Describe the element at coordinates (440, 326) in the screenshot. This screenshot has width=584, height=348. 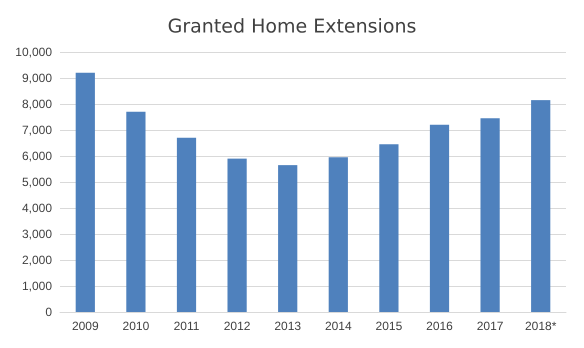
I see `x-tick-label: 2016` at that location.